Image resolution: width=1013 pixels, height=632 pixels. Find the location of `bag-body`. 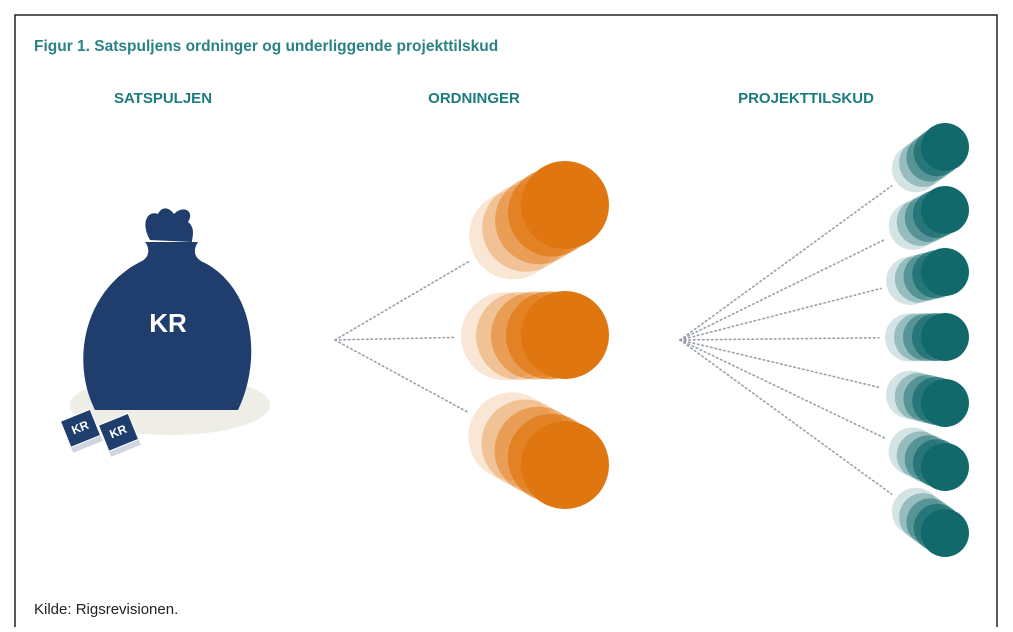

bag-body is located at coordinates (167, 326).